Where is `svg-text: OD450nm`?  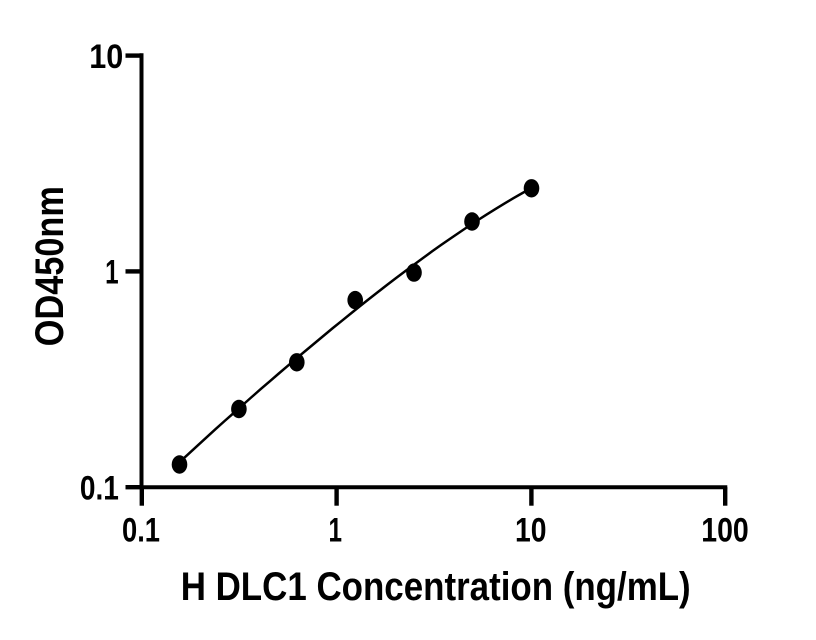 svg-text: OD450nm is located at coordinates (50, 266).